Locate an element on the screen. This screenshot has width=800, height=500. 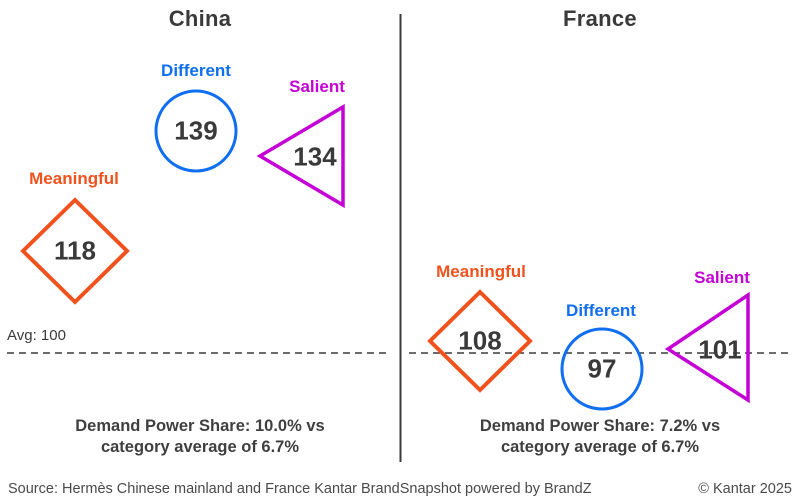
china-meaningful-value: 118 is located at coordinates (75, 250).